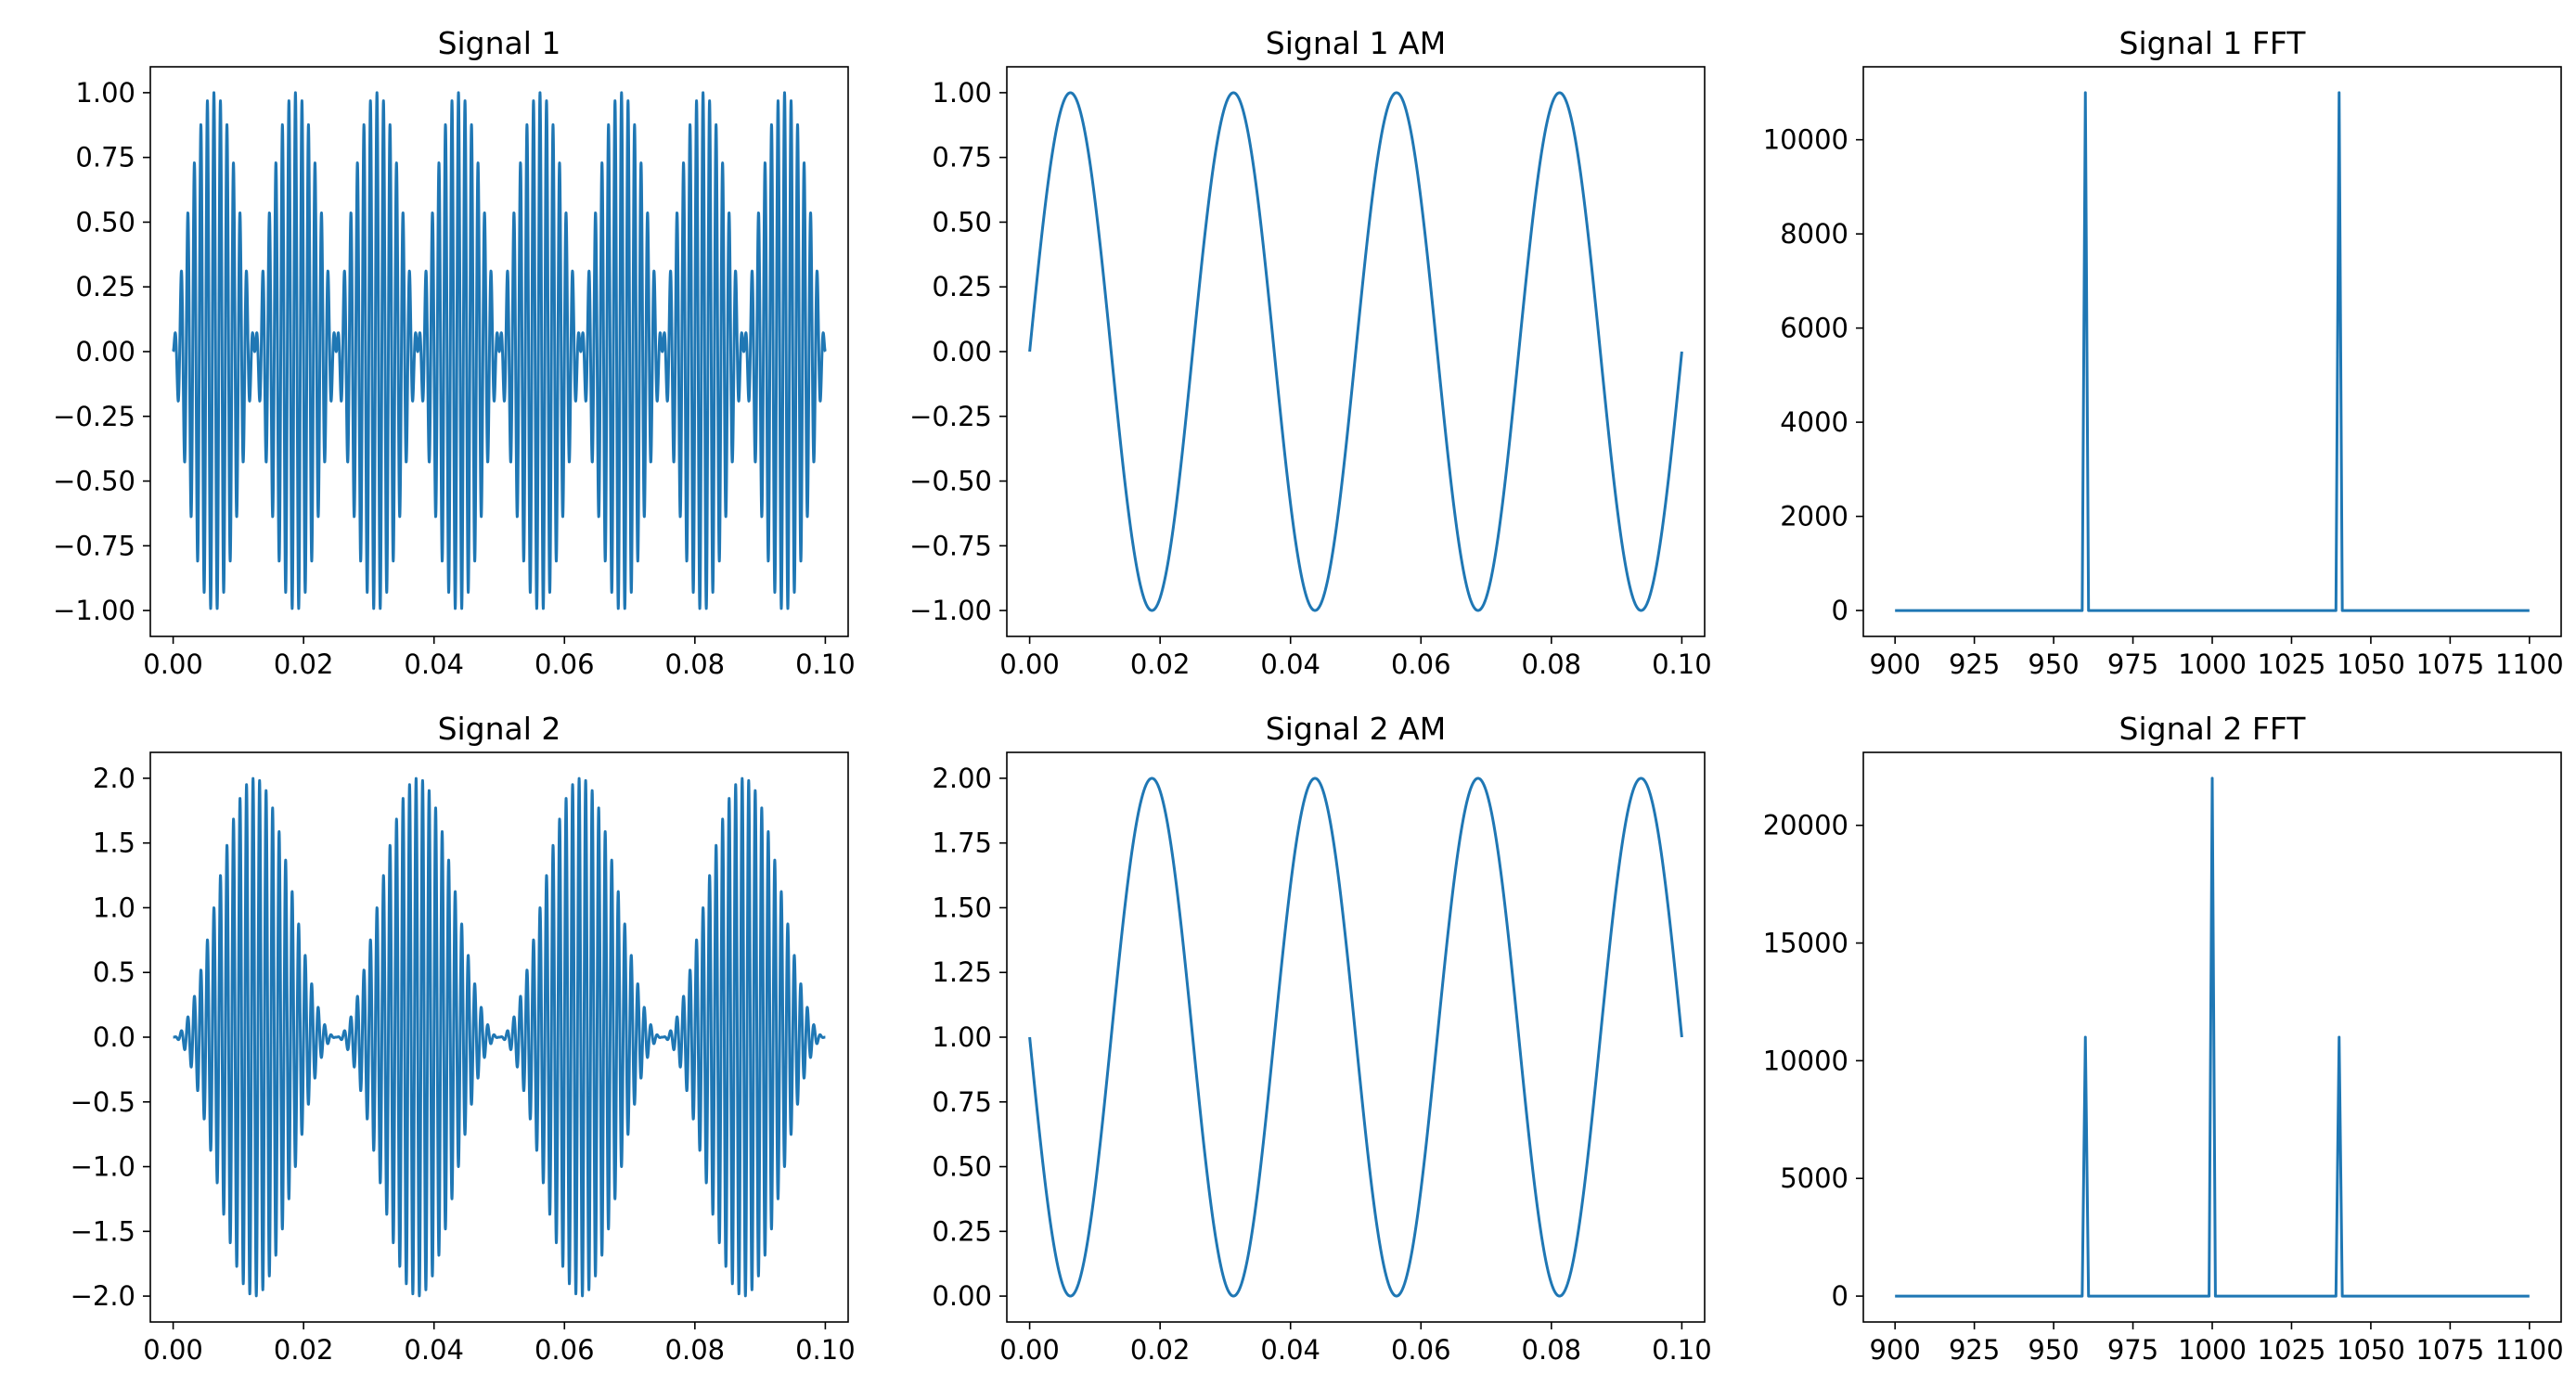 This screenshot has height=1386, width=2576. Describe the element at coordinates (114, 1037) in the screenshot. I see `y-tick-label: 0.0` at that location.